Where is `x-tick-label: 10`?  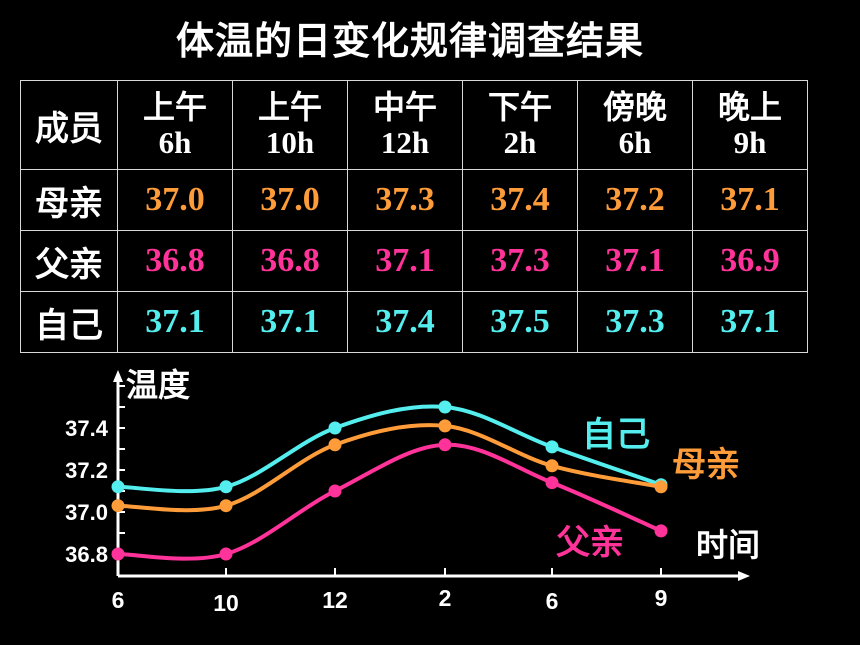 x-tick-label: 10 is located at coordinates (226, 603).